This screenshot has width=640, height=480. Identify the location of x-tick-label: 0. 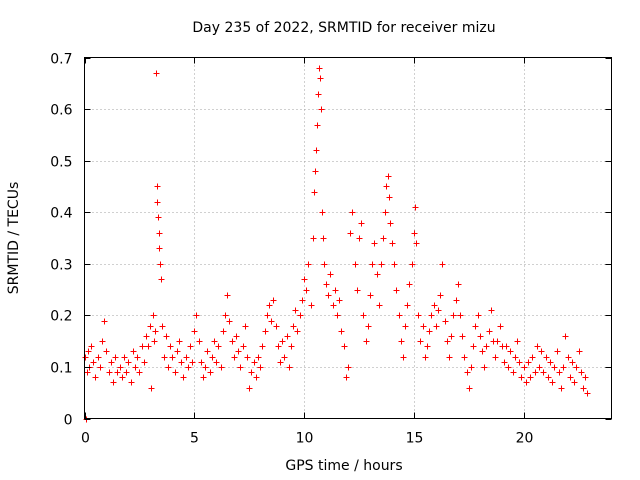
(85, 439).